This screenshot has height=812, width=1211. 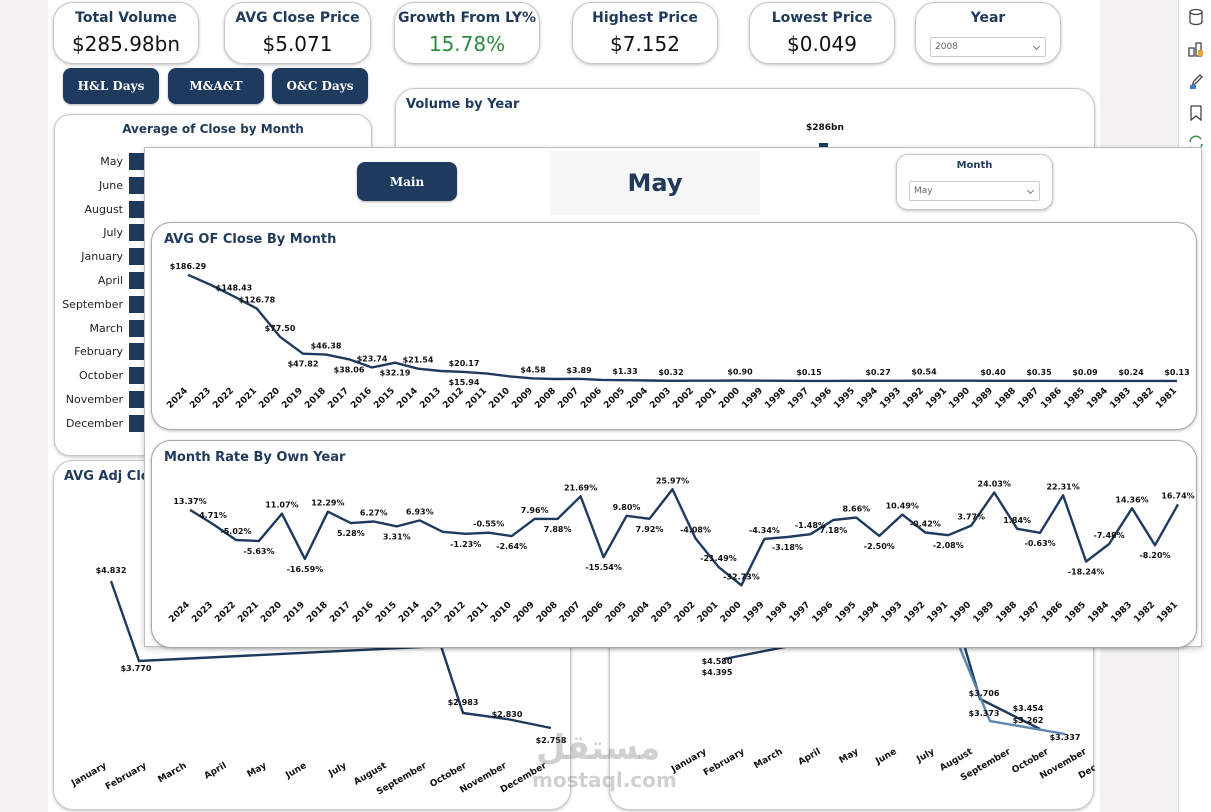 I want to click on nav-button-oc-days: O&C Days, so click(x=320, y=86).